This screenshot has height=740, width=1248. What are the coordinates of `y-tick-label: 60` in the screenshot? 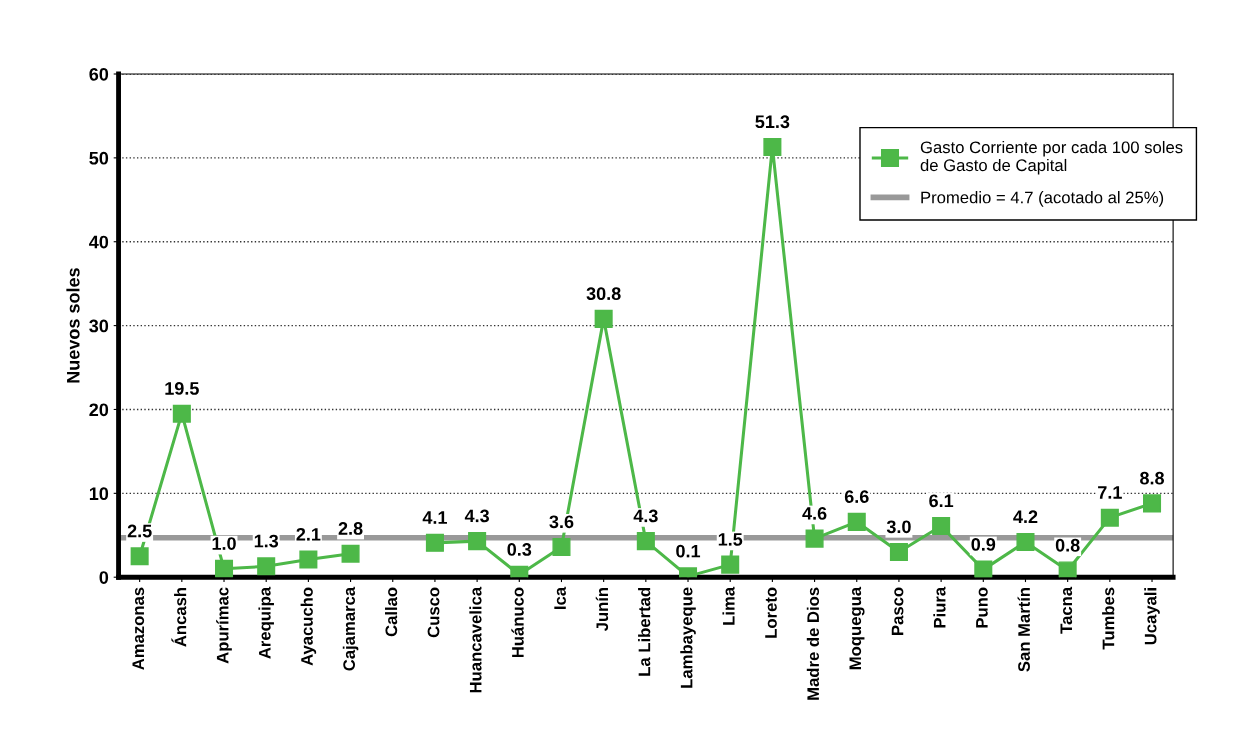 It's located at (99, 74).